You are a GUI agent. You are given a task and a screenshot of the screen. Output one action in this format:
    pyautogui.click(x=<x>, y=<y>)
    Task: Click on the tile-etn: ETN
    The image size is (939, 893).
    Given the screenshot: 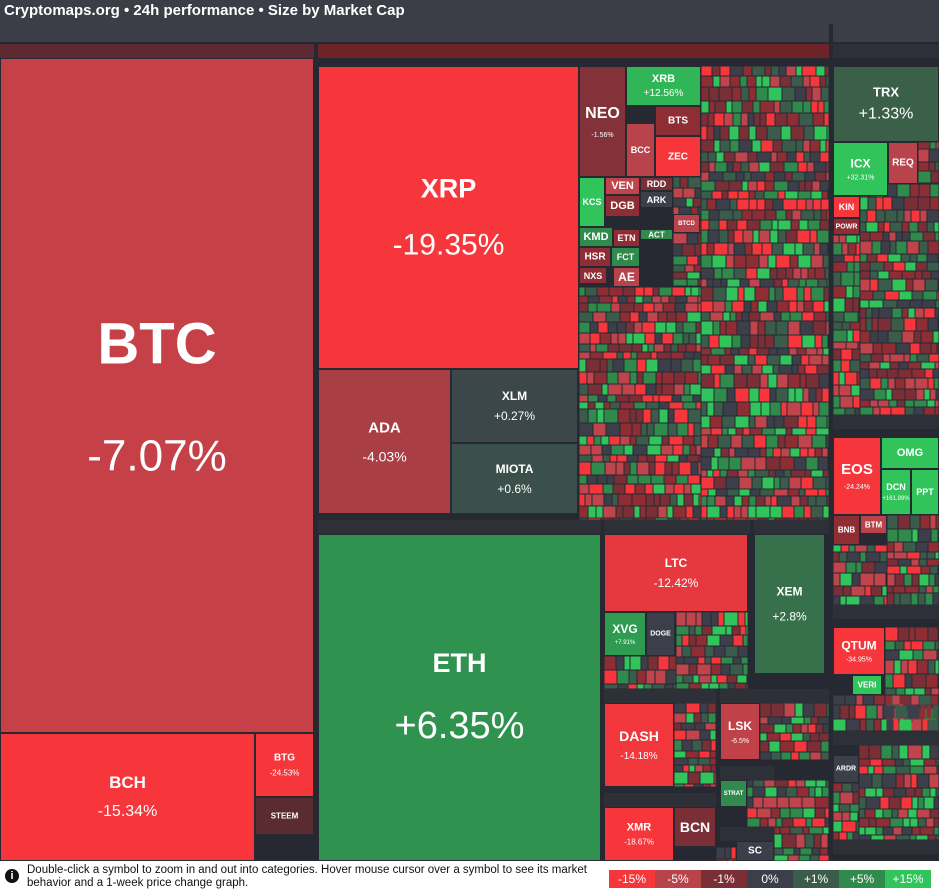 What is the action you would take?
    pyautogui.click(x=626, y=238)
    